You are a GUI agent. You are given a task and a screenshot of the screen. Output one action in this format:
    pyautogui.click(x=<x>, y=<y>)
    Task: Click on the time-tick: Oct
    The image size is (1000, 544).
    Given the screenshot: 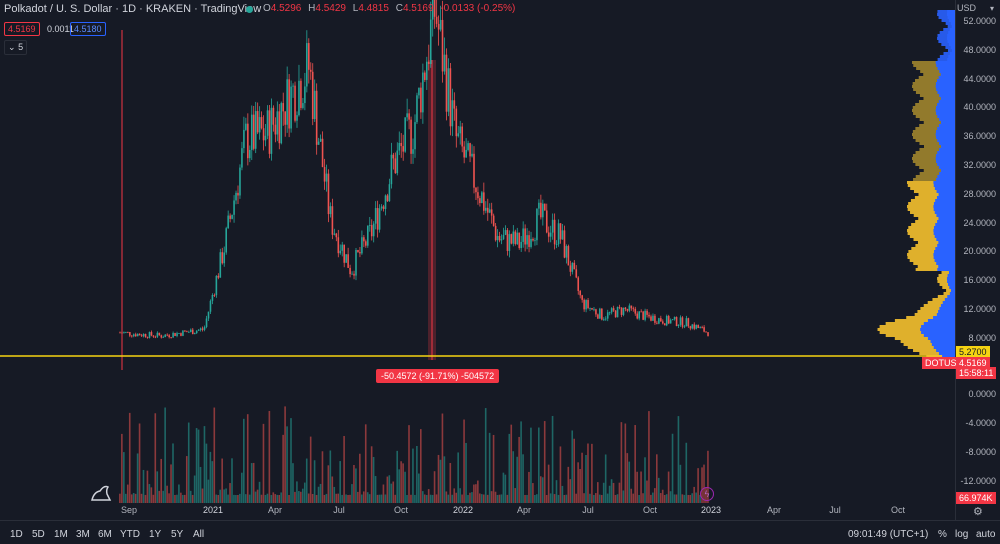 What is the action you would take?
    pyautogui.click(x=650, y=510)
    